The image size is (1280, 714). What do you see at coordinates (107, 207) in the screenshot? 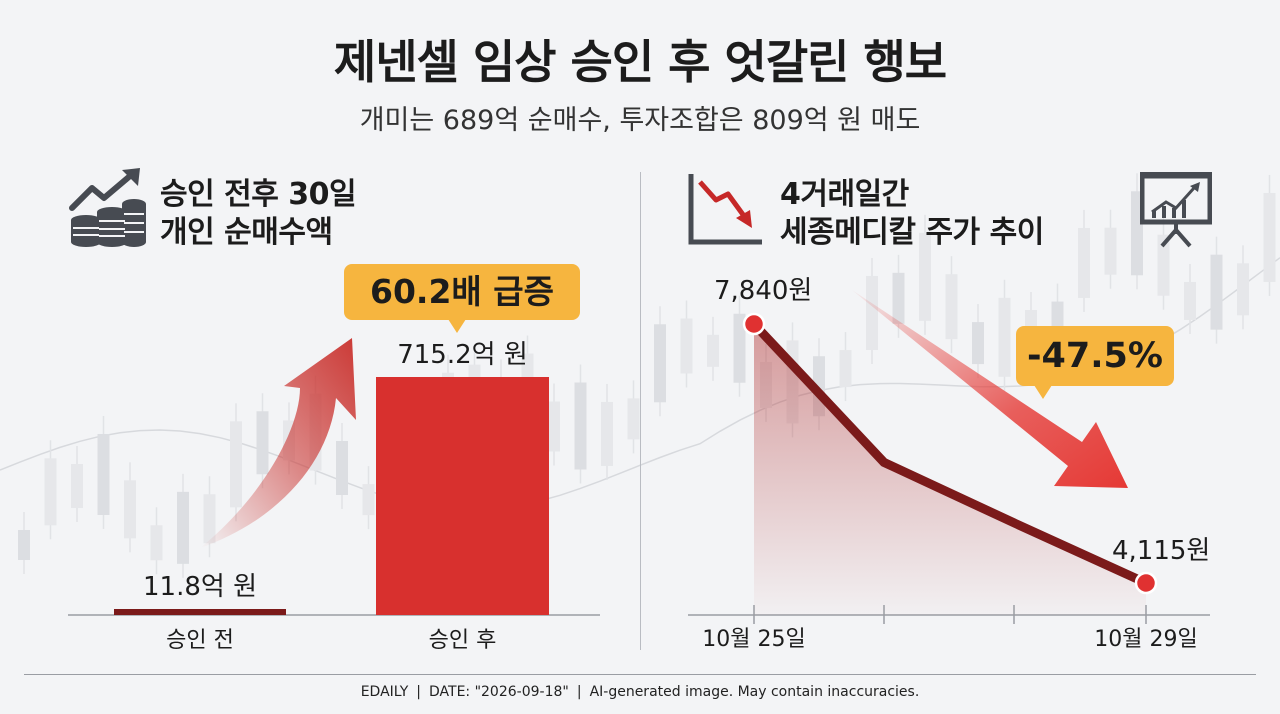
I see `coins-growth-icon` at bounding box center [107, 207].